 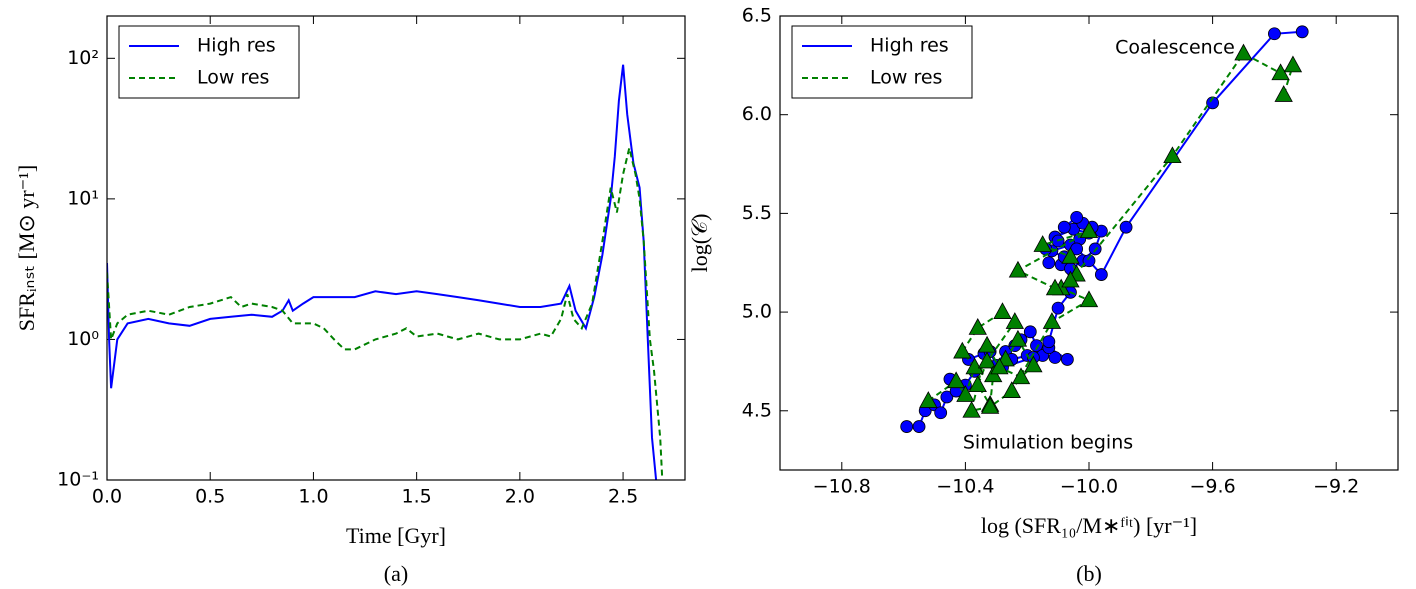 I want to click on x-tick-label: 0.5, so click(x=210, y=497).